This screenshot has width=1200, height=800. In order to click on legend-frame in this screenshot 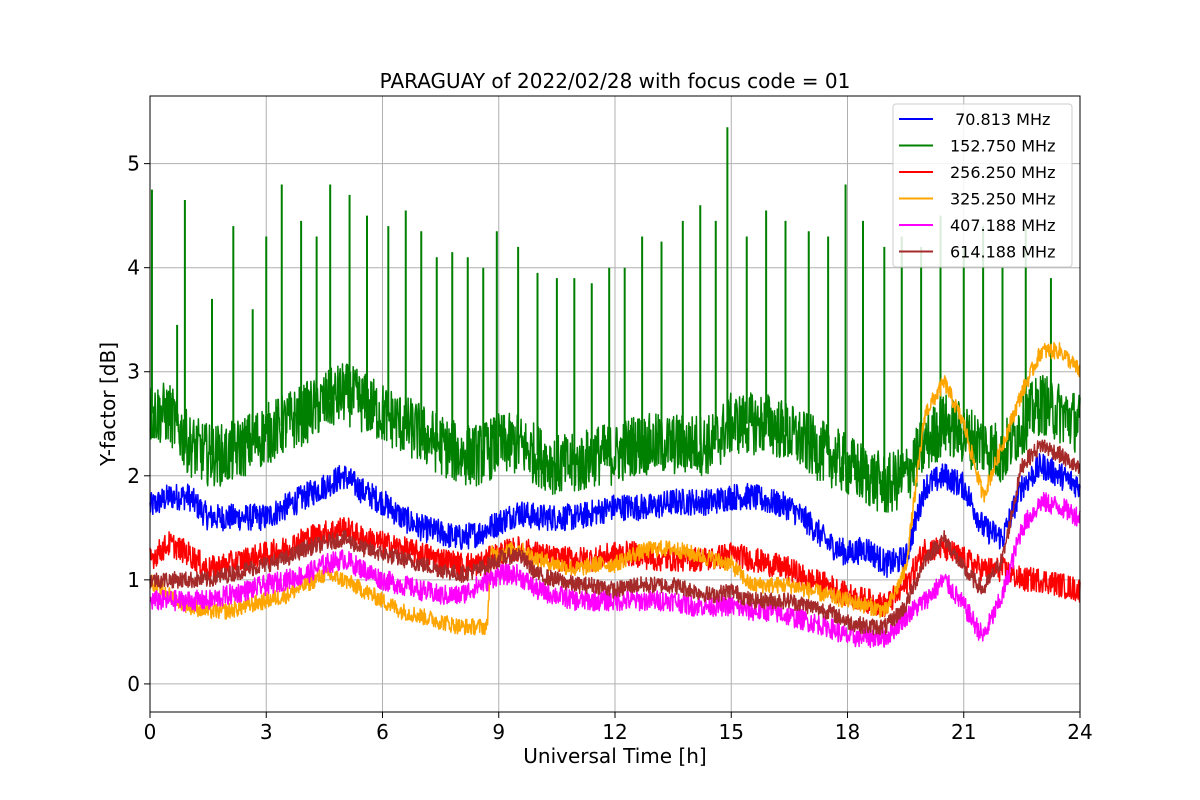, I will do `click(982, 185)`.